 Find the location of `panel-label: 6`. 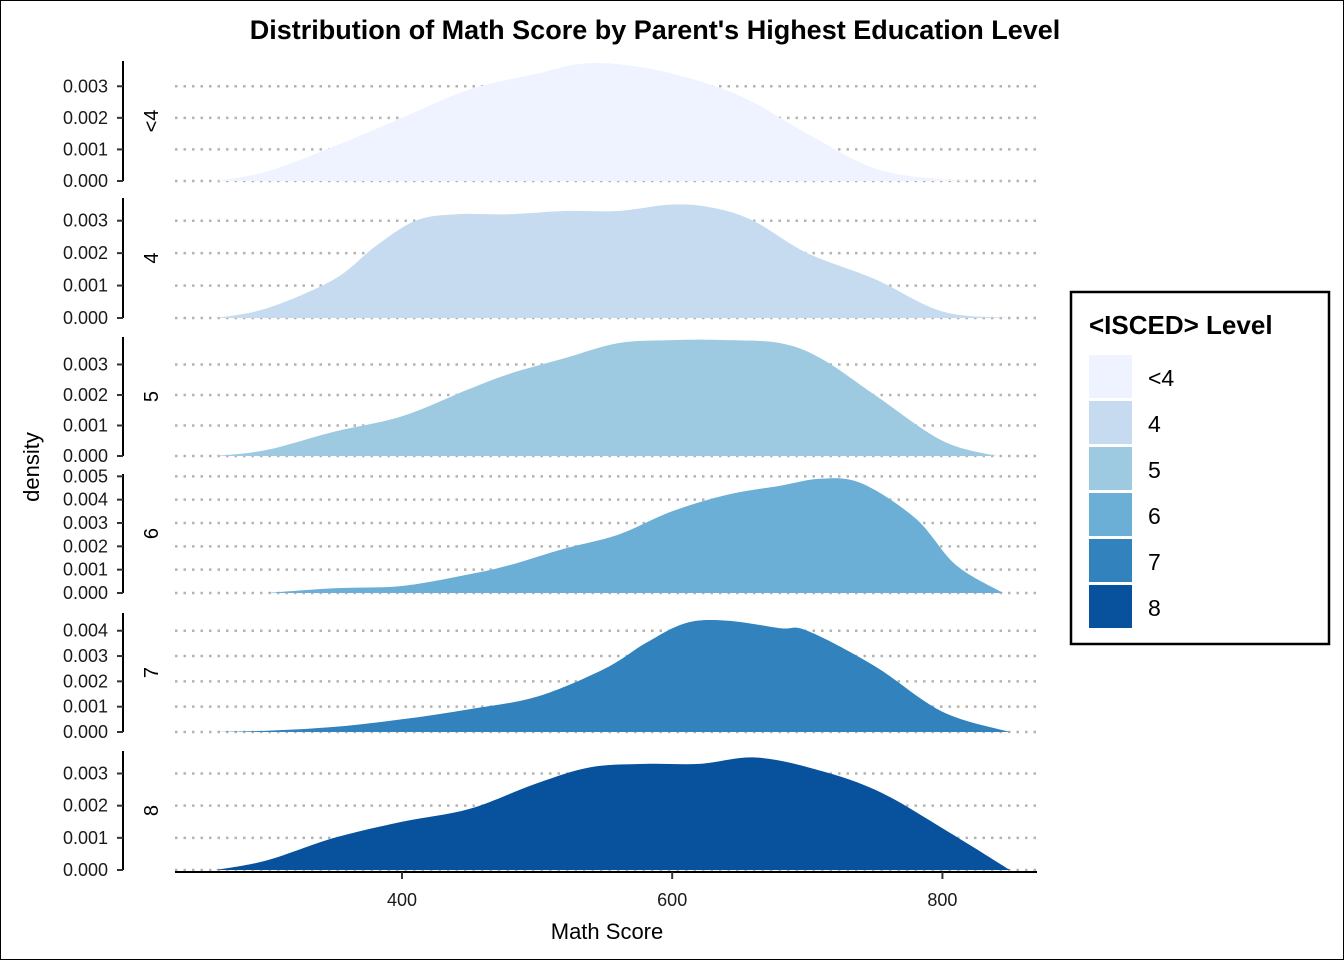

panel-label: 6 is located at coordinates (152, 533).